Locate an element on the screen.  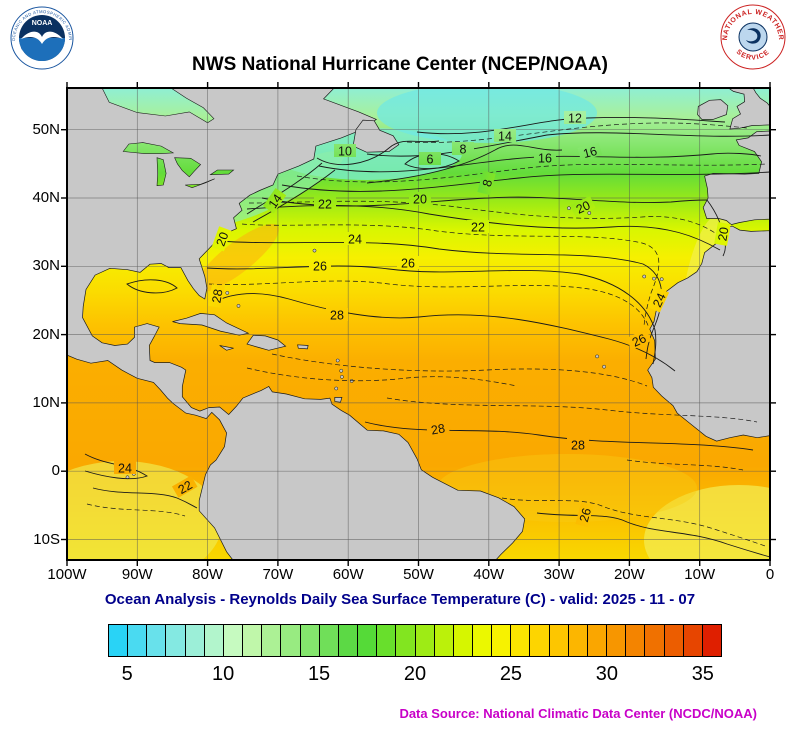
lon-tick-label: 50W is located at coordinates (418, 574).